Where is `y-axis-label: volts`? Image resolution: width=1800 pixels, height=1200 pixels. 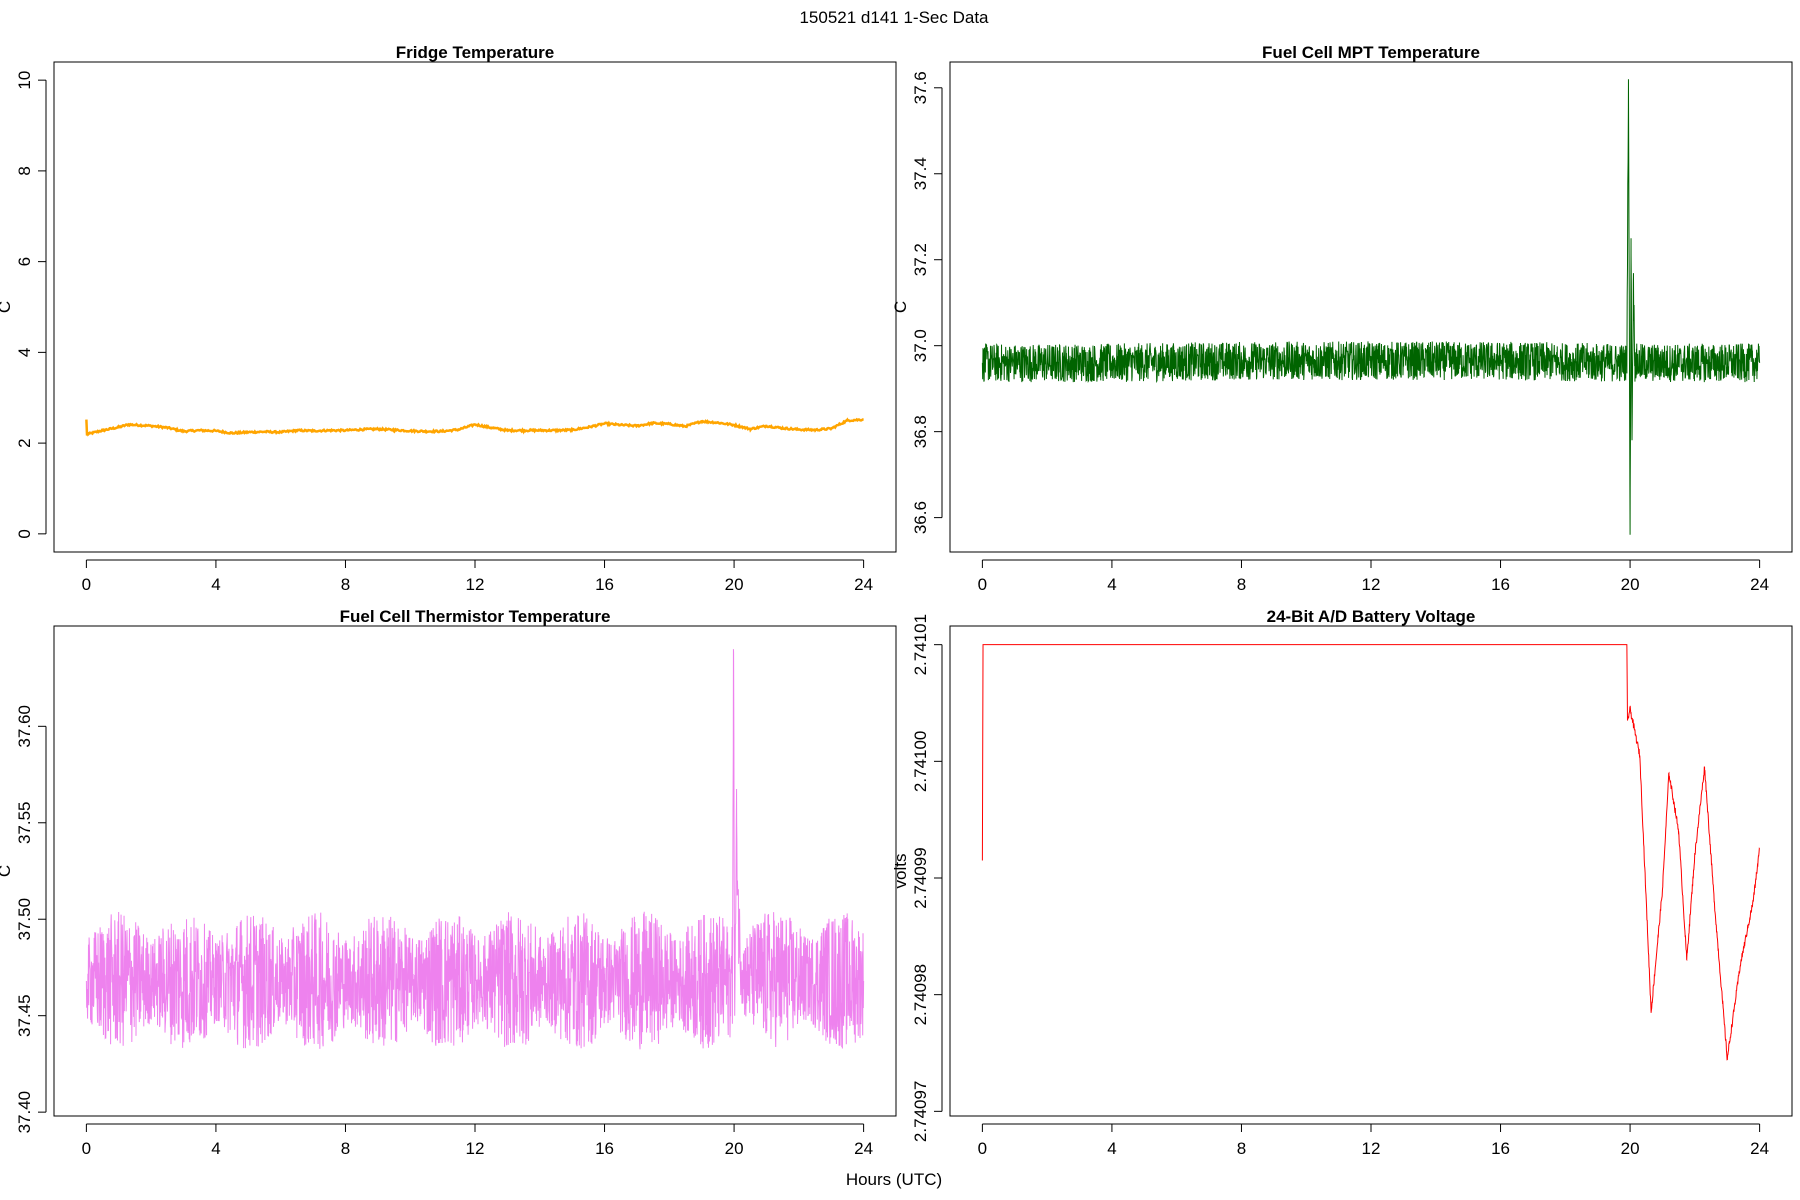 y-axis-label: volts is located at coordinates (900, 871).